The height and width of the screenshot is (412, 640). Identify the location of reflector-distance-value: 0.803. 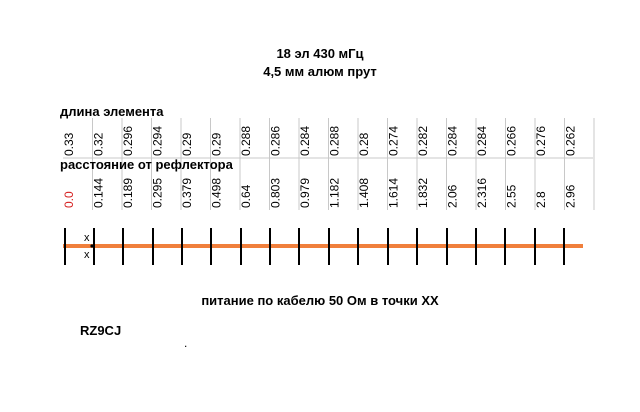
(276, 193).